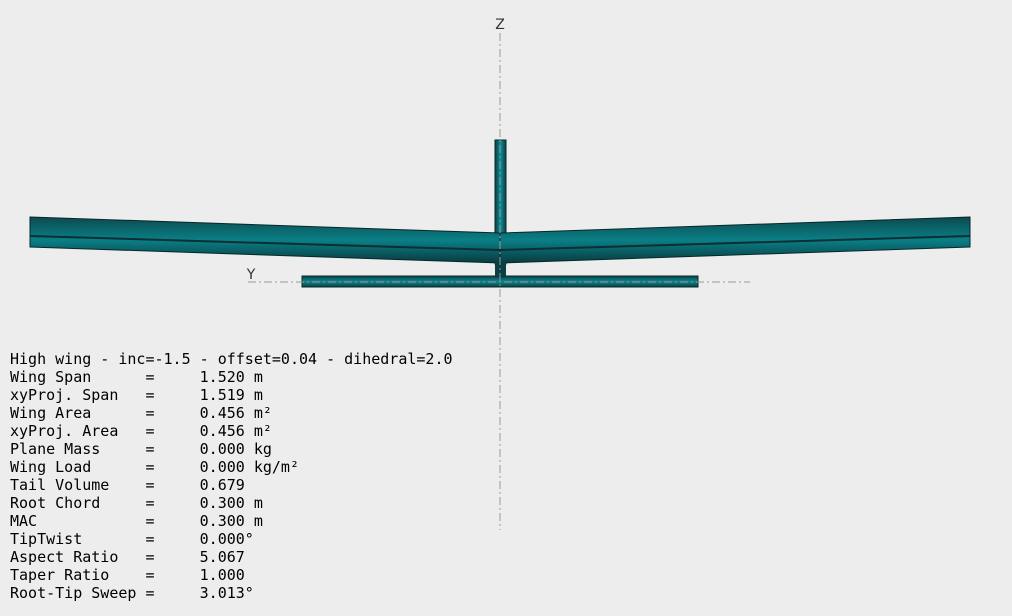 Image resolution: width=1012 pixels, height=616 pixels. I want to click on info-line: TipTwist = 0.000°, so click(132, 539).